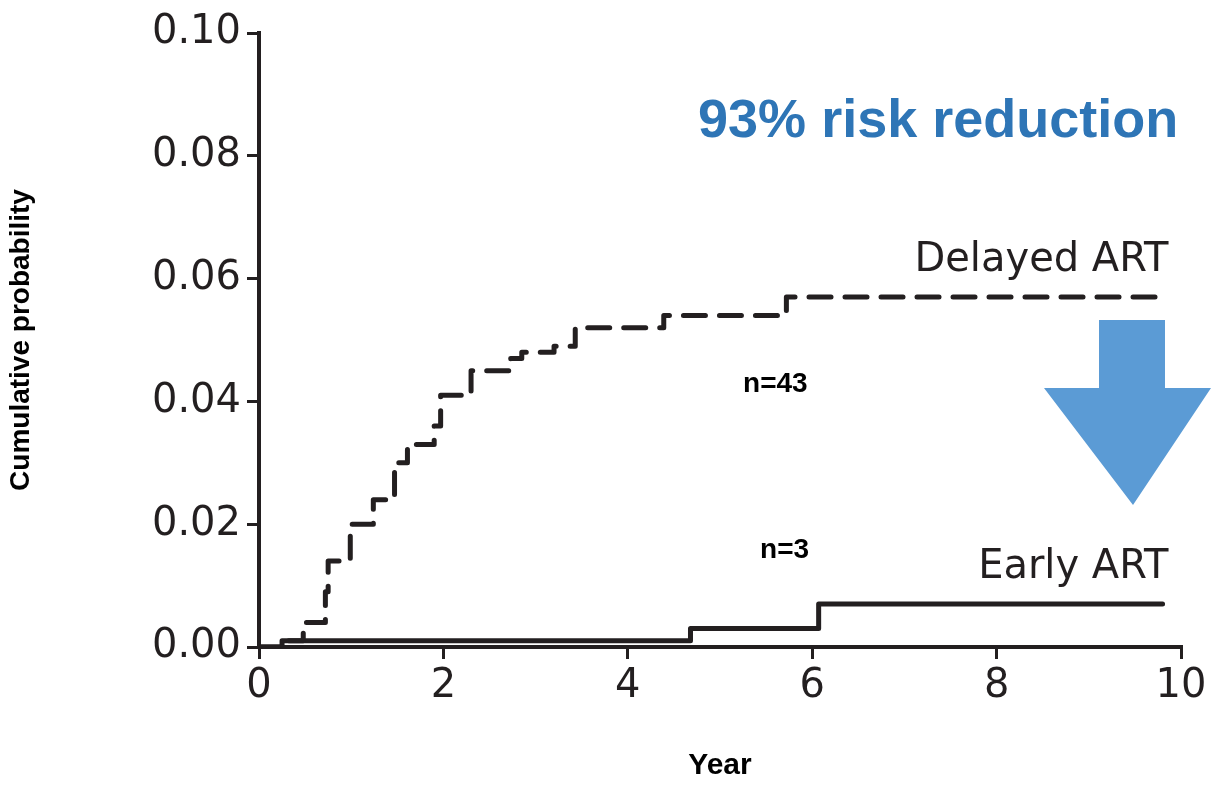 Image resolution: width=1211 pixels, height=788 pixels. I want to click on y-tick-label: 0.02, so click(196, 520).